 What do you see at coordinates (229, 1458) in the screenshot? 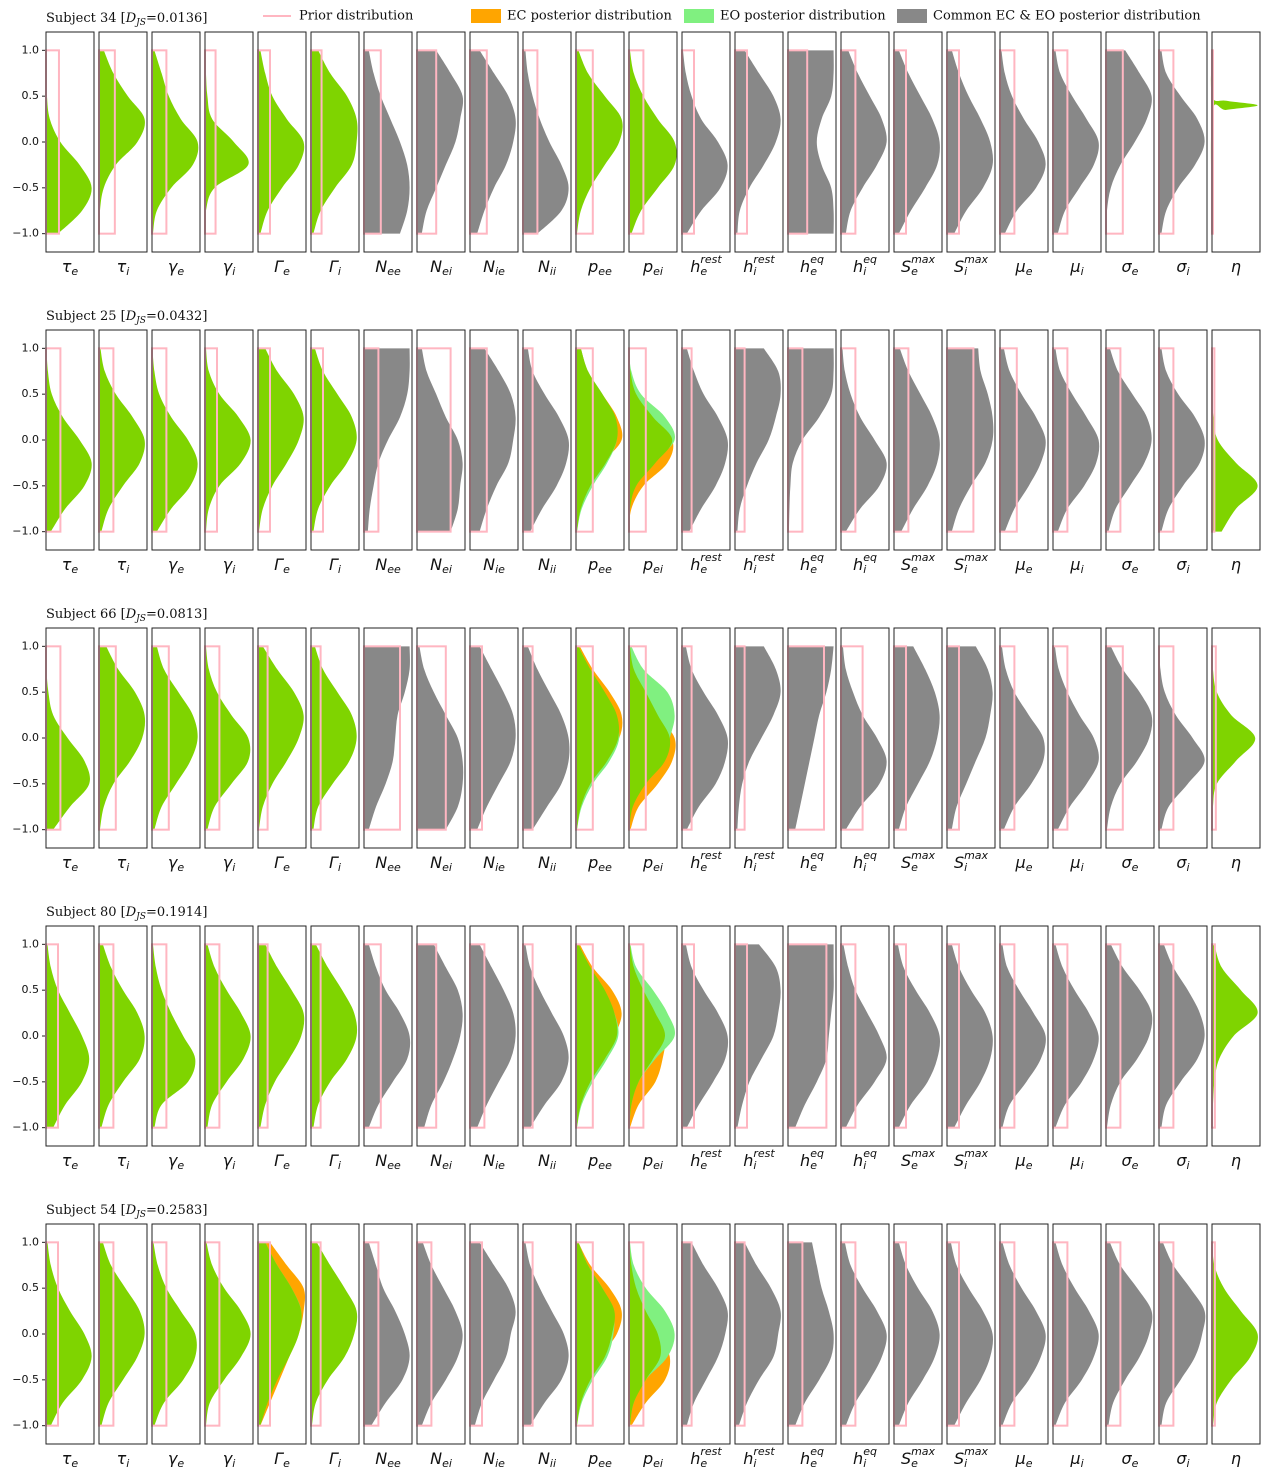
I see `parameter-label: γi` at bounding box center [229, 1458].